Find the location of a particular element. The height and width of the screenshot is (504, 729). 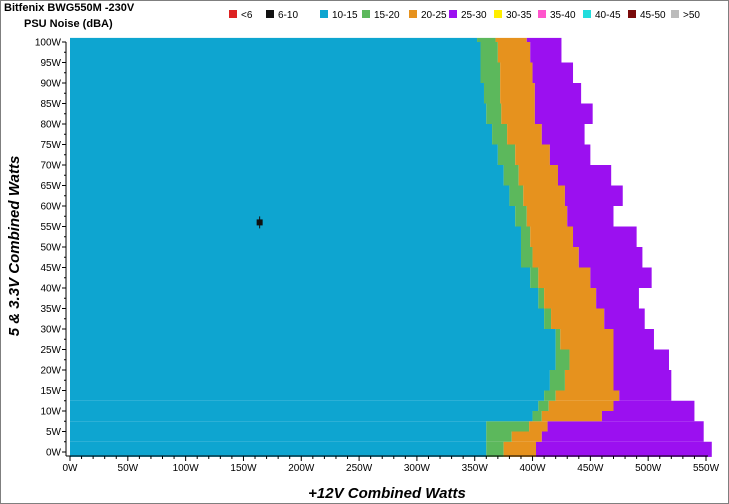

y-tick-label-6: 30W is located at coordinates (50, 330).